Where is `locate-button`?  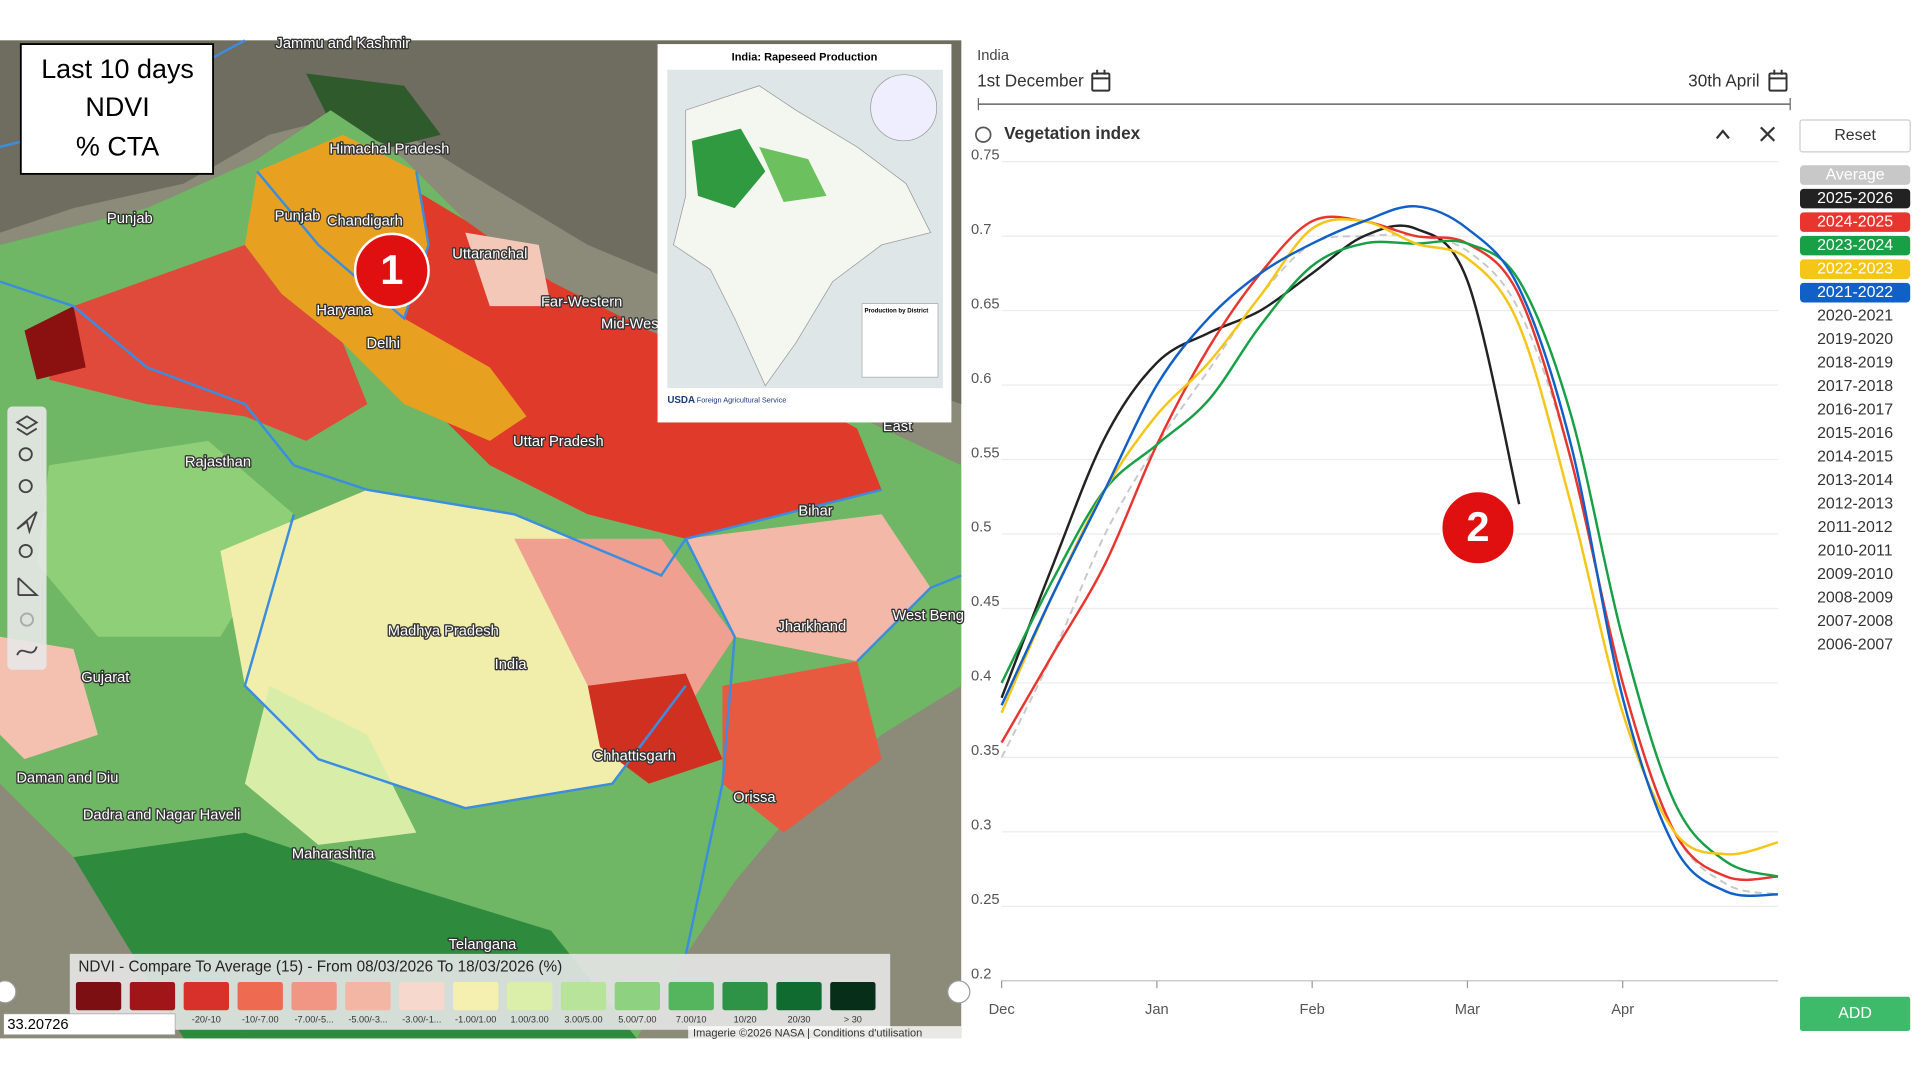
locate-button is located at coordinates (27, 523).